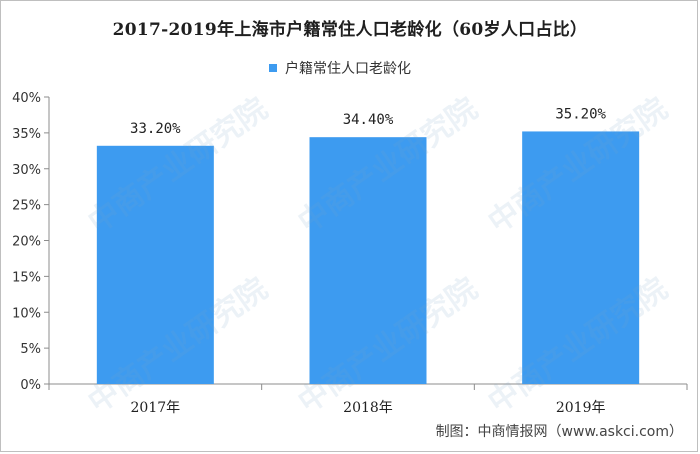 The height and width of the screenshot is (454, 700). I want to click on footer-credit: 制图：中商情报网（www.askci.com）, so click(559, 432).